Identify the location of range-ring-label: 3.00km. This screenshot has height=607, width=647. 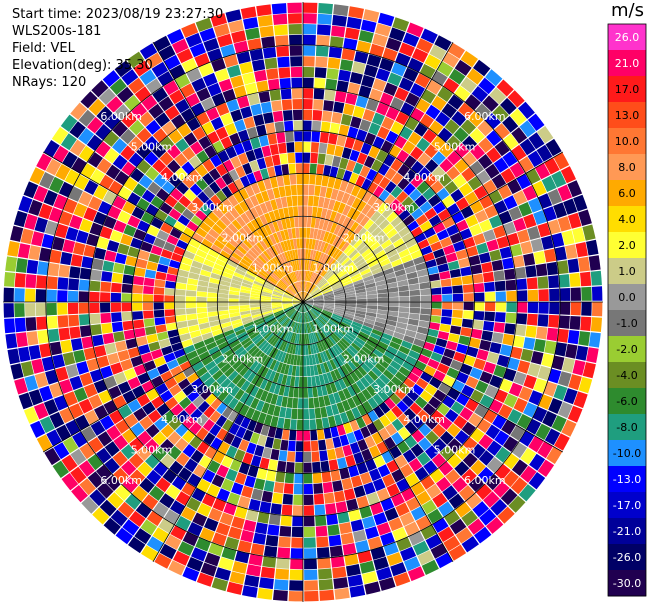
(212, 207).